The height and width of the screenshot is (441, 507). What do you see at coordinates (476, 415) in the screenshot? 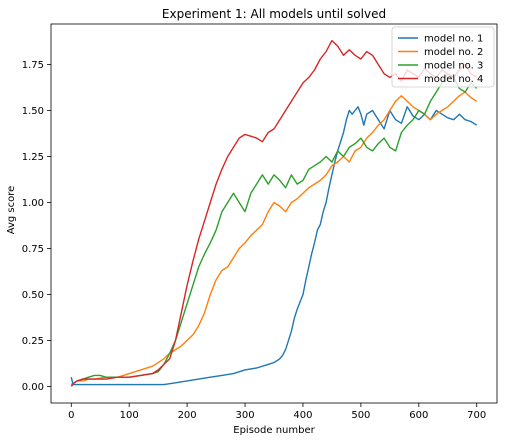
I see `x-tick-label: 700` at bounding box center [476, 415].